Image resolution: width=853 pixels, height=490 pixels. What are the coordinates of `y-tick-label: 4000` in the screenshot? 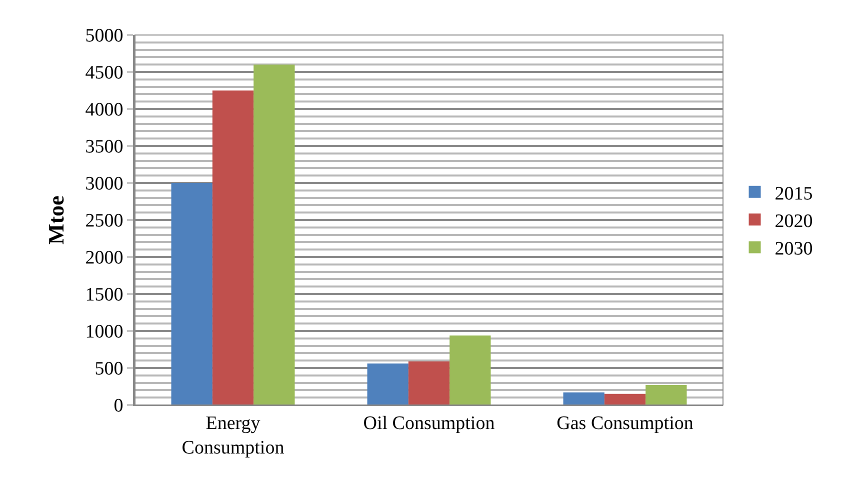 It's located at (104, 110).